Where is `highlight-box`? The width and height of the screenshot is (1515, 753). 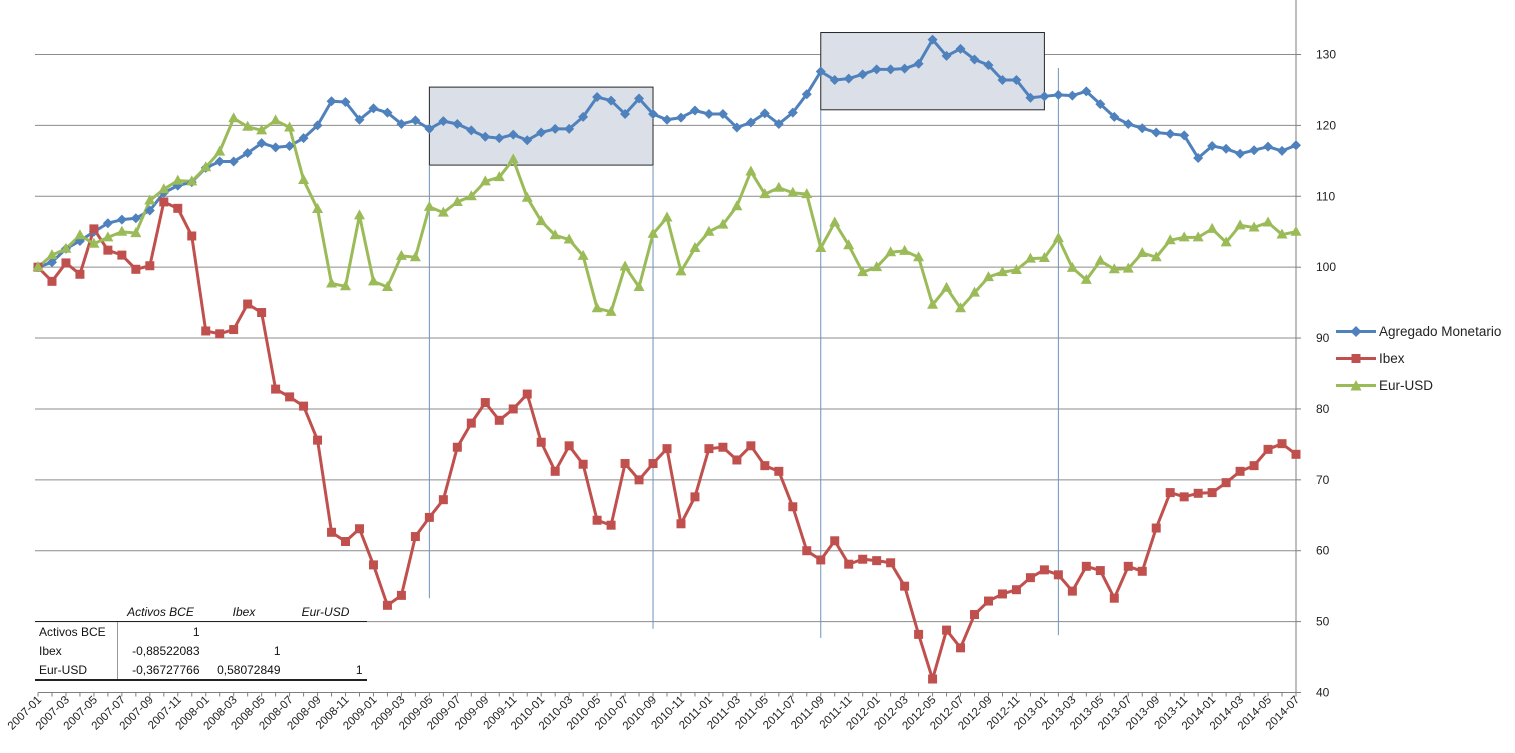 highlight-box is located at coordinates (541, 126).